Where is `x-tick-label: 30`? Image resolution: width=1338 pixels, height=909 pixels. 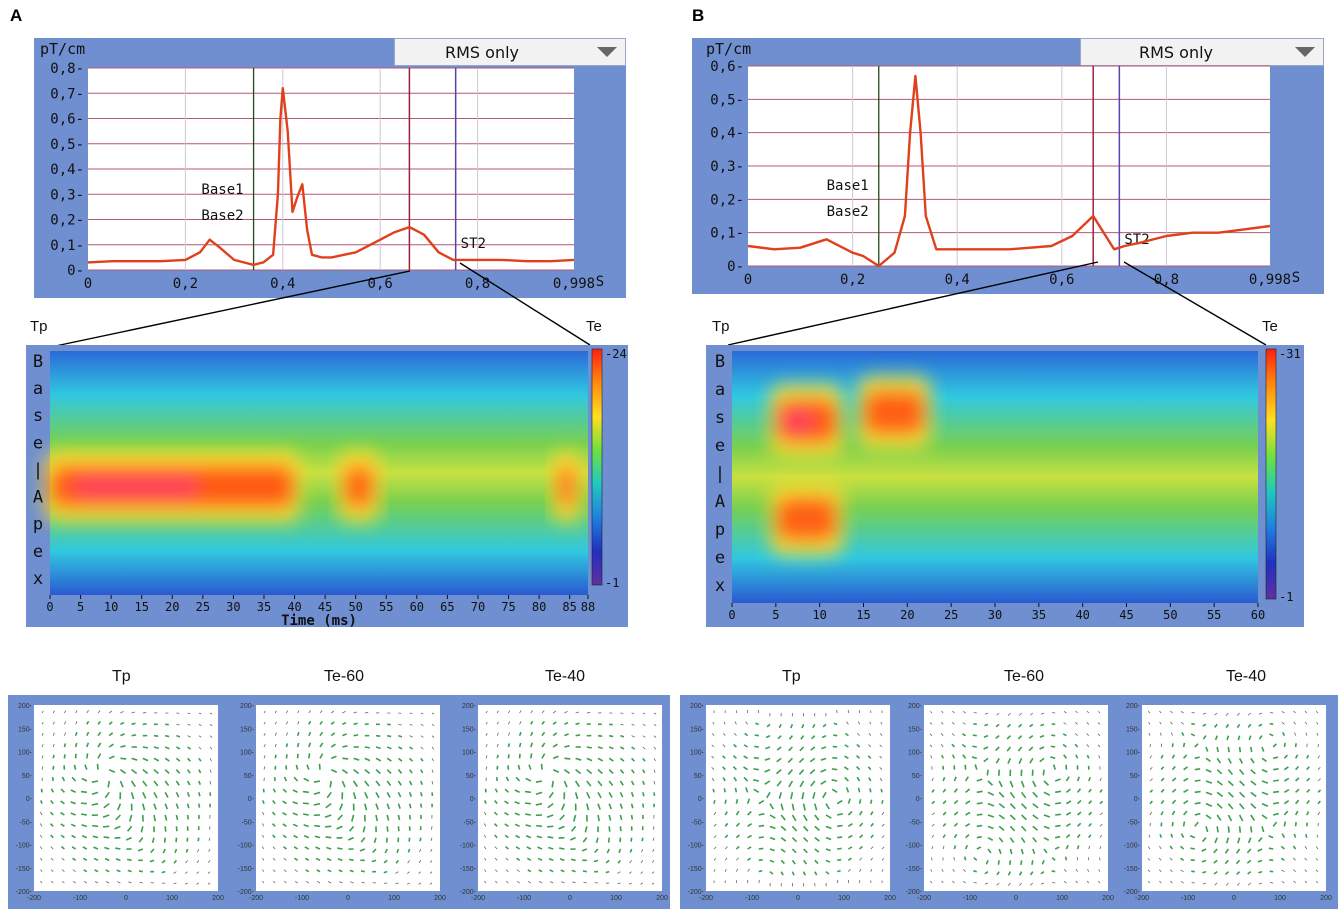 x-tick-label: 30 is located at coordinates (995, 615).